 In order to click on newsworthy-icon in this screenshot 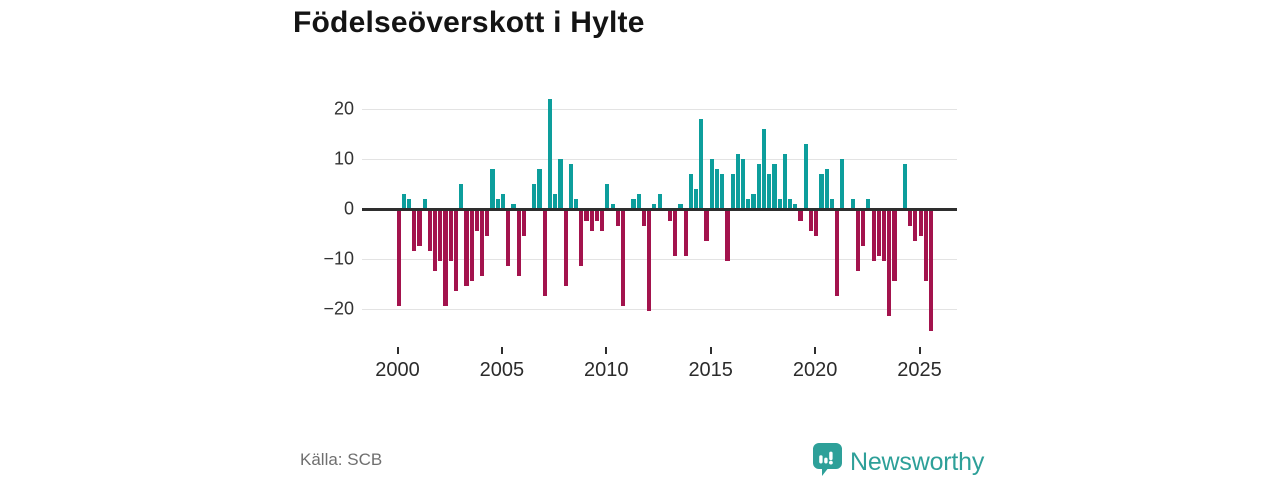, I will do `click(827, 461)`.